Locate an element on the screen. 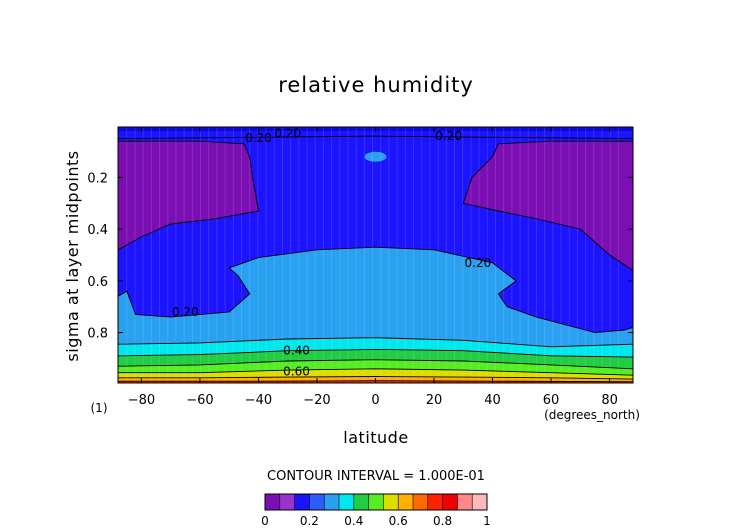 The height and width of the screenshot is (532, 752). contour-0.7 is located at coordinates (376, 372).